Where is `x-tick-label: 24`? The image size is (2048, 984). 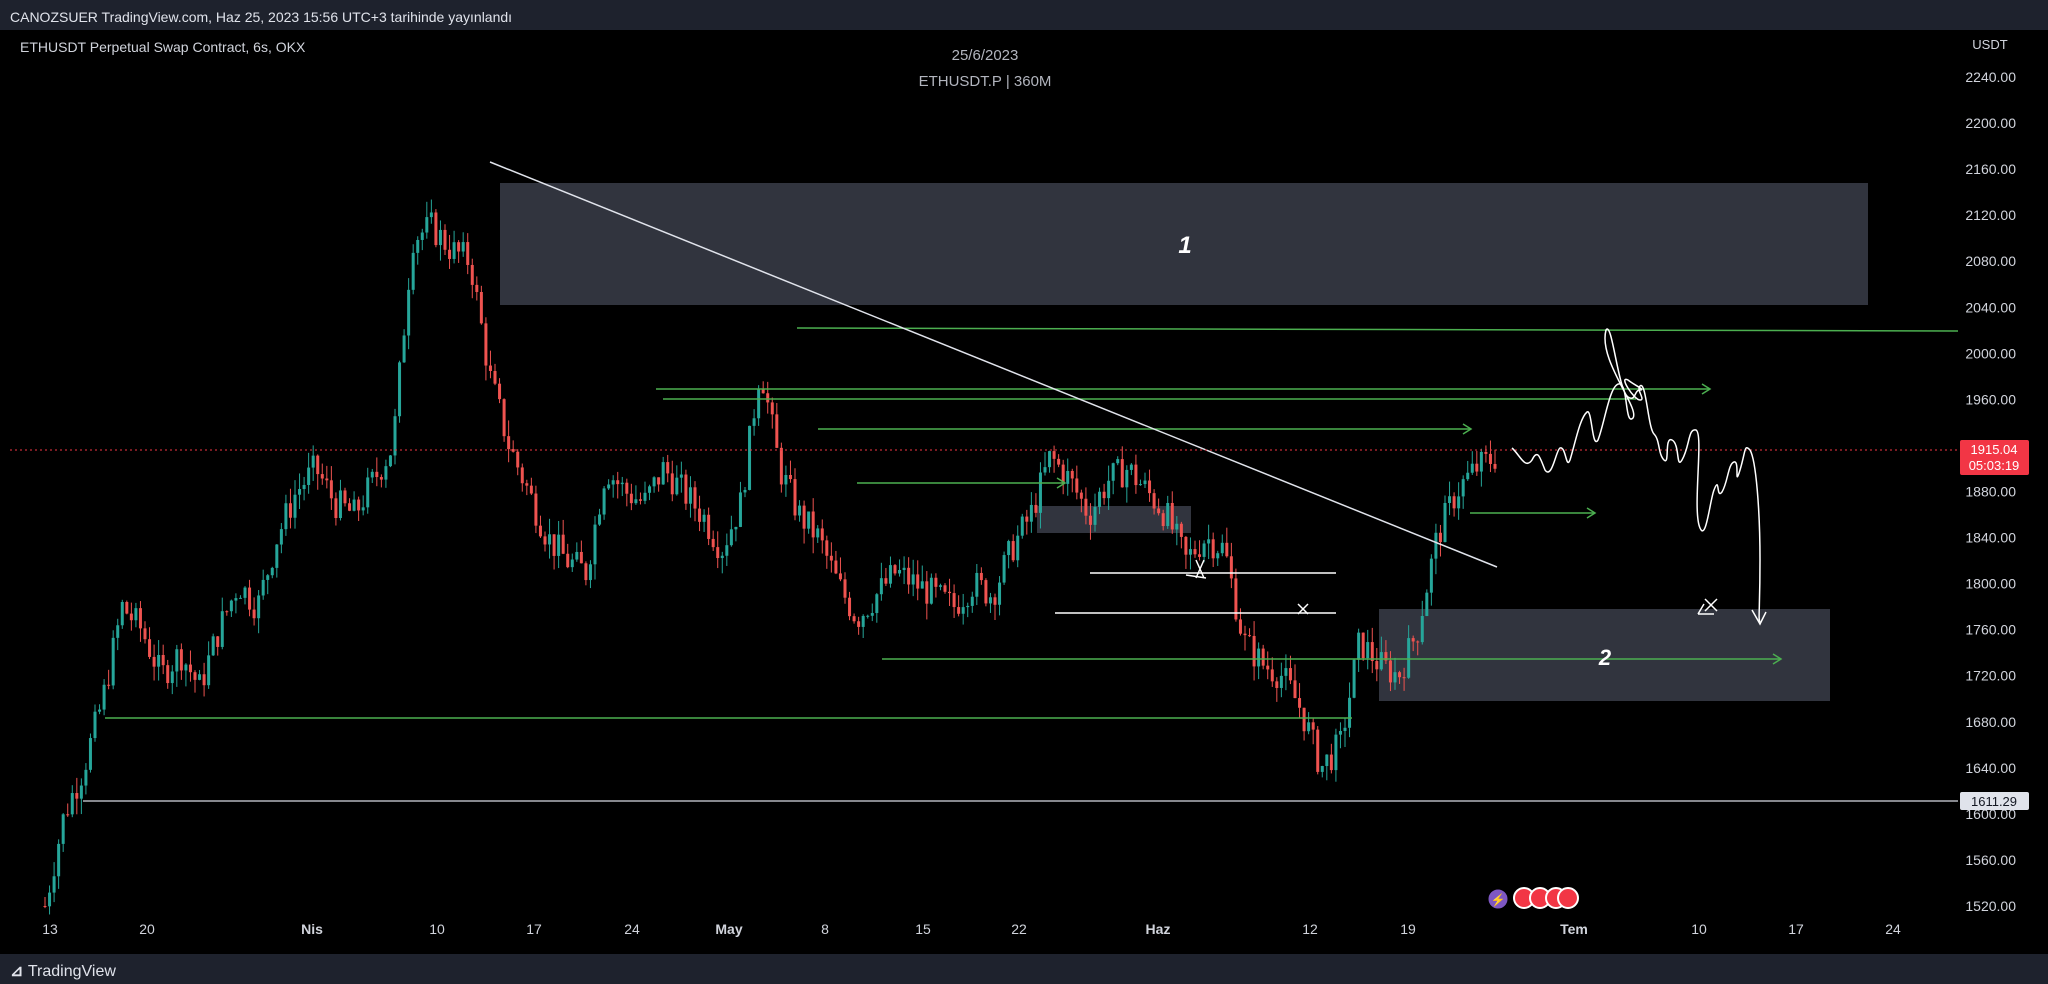
x-tick-label: 24 is located at coordinates (632, 929).